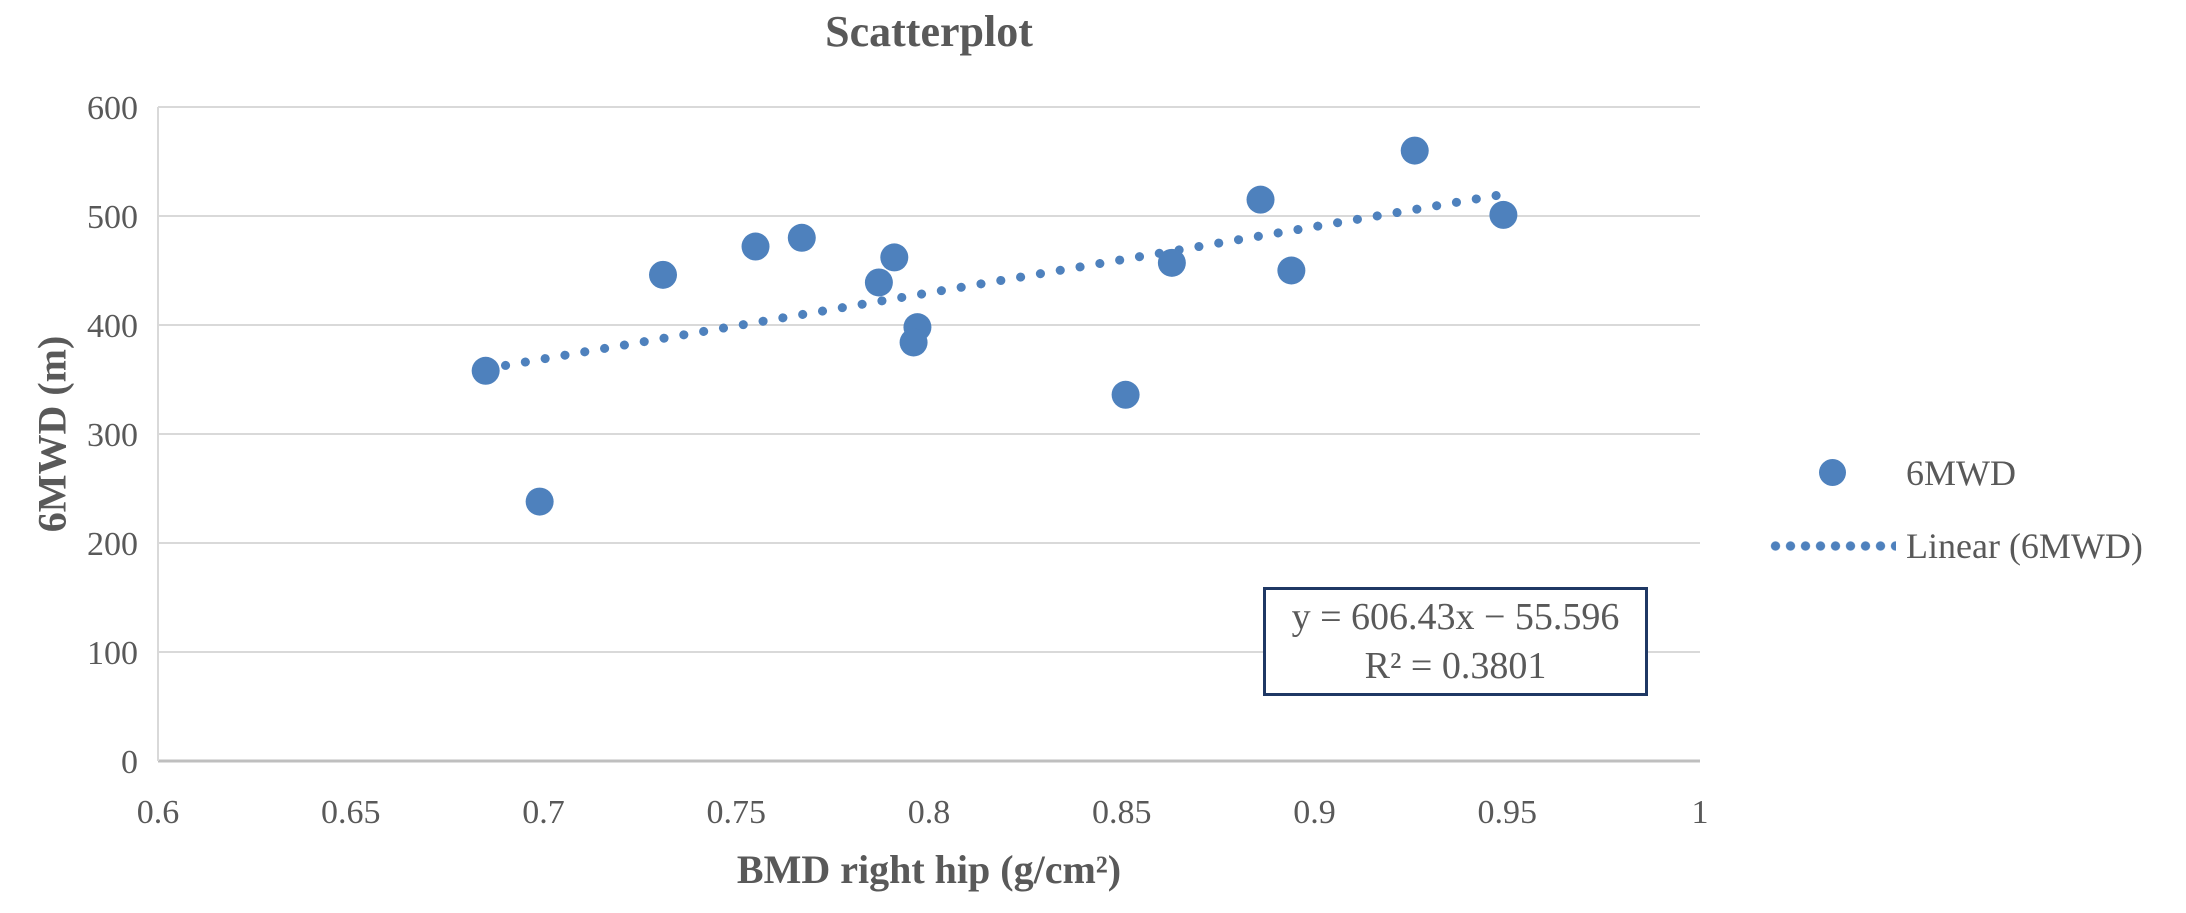 This screenshot has width=2186, height=913. Describe the element at coordinates (737, 812) in the screenshot. I see `x-tick-label: 0.75` at that location.